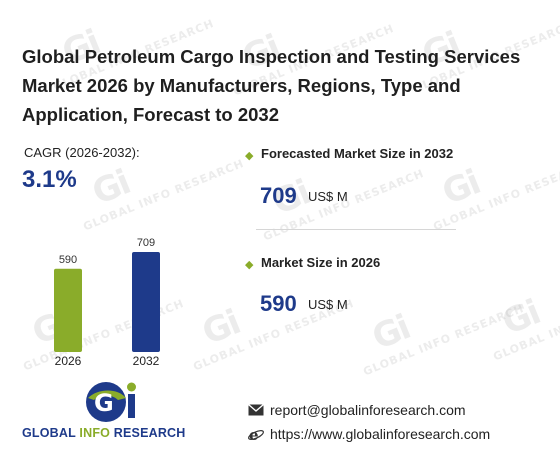 The image size is (560, 460). Describe the element at coordinates (104, 403) in the screenshot. I see `svg-text: G` at that location.